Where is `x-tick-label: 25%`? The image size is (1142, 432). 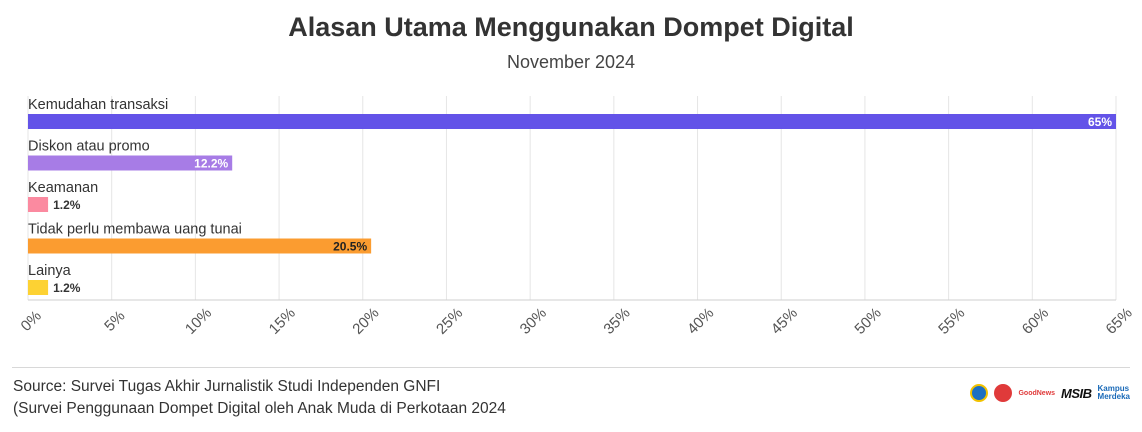 x-tick-label: 25% is located at coordinates (449, 321).